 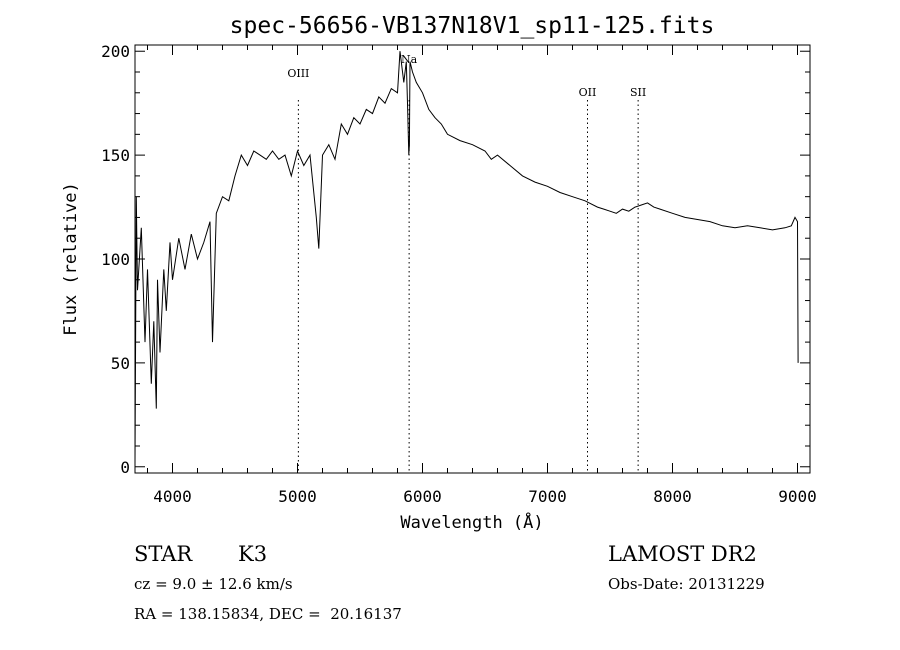 I want to click on y-tick-label: 200, so click(x=115, y=51).